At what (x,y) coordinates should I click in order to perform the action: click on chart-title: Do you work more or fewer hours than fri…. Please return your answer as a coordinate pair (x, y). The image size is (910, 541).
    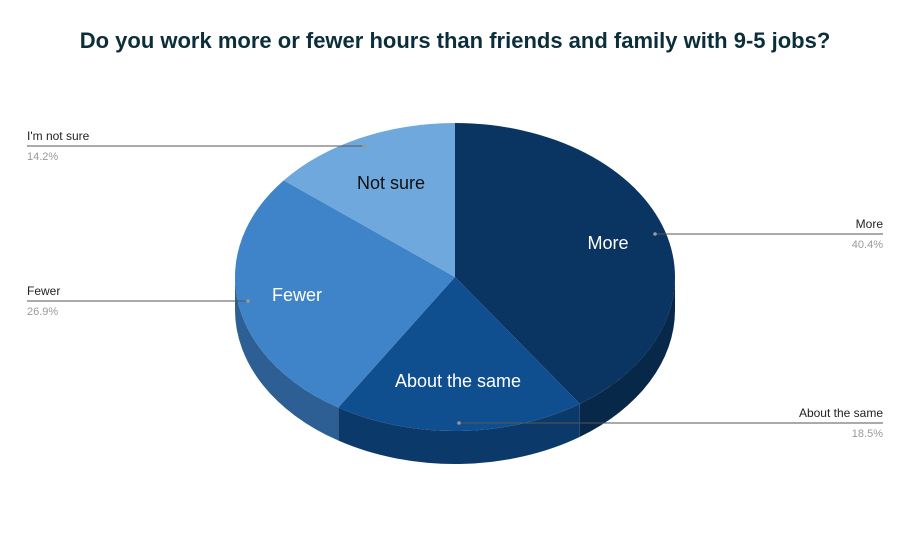
    Looking at the image, I should click on (455, 40).